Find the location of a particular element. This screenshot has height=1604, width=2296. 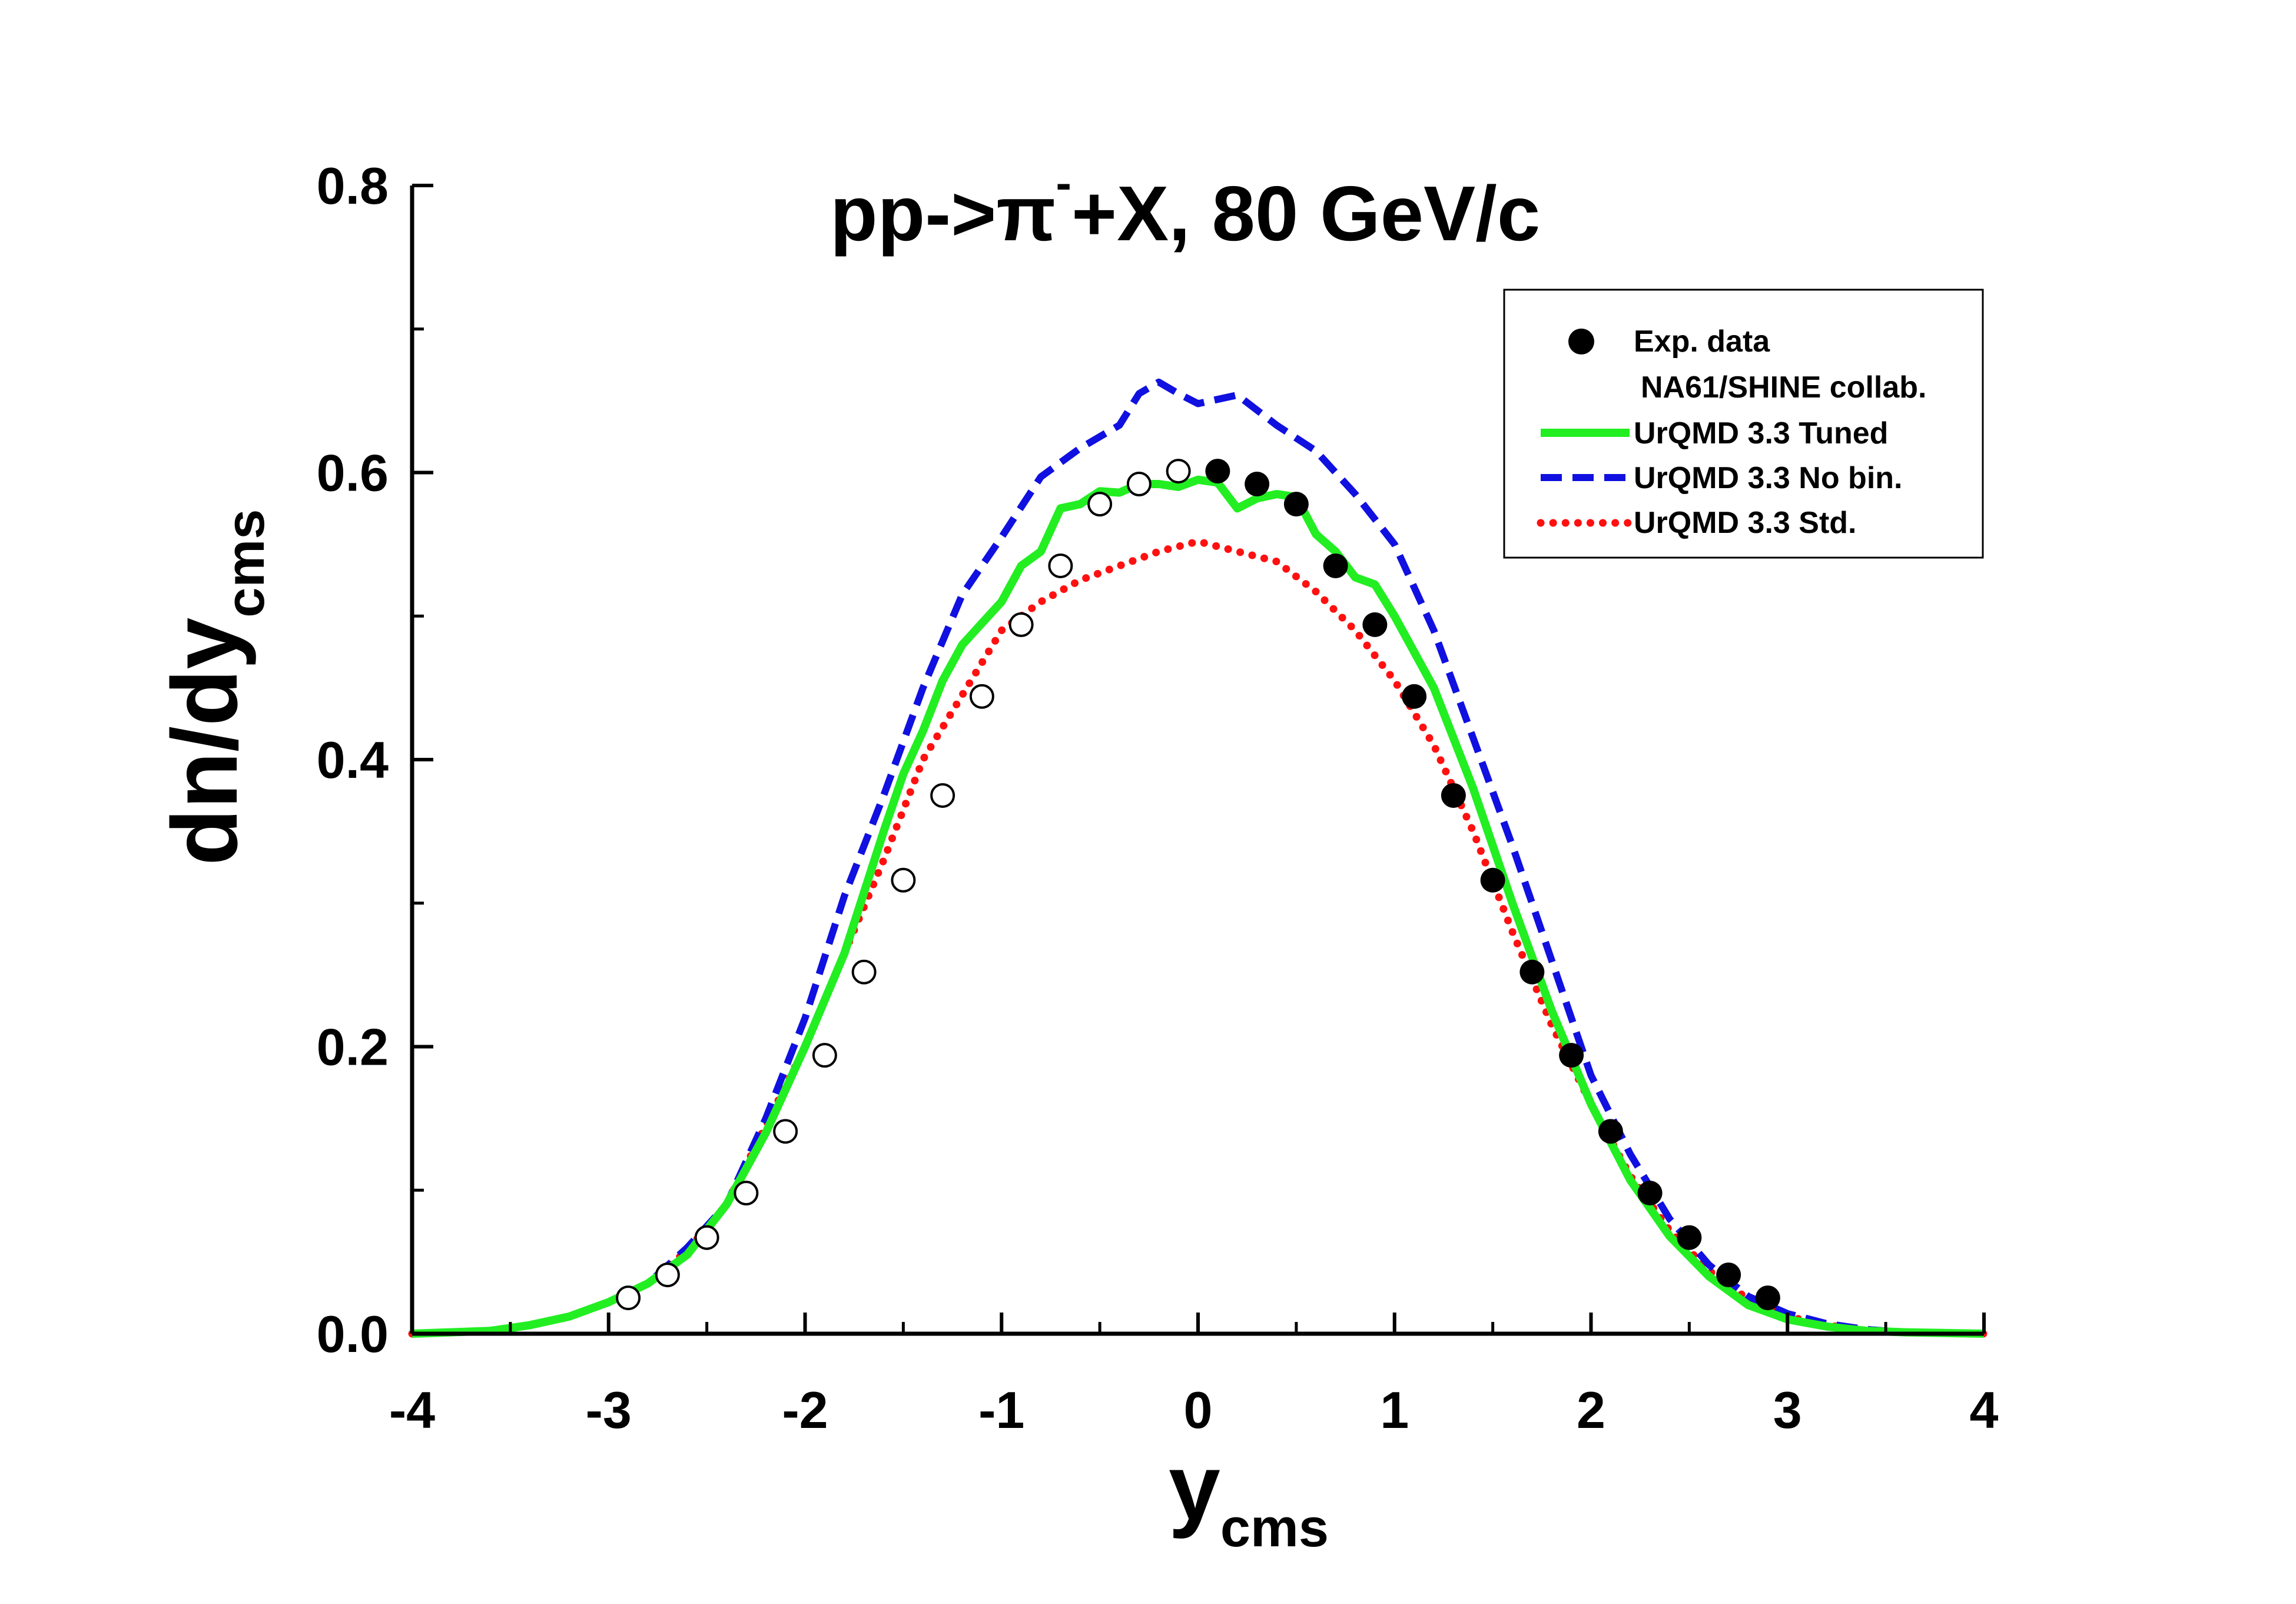

legend-label-collaboration: NA61/SHINE collab. is located at coordinates (1783, 387).